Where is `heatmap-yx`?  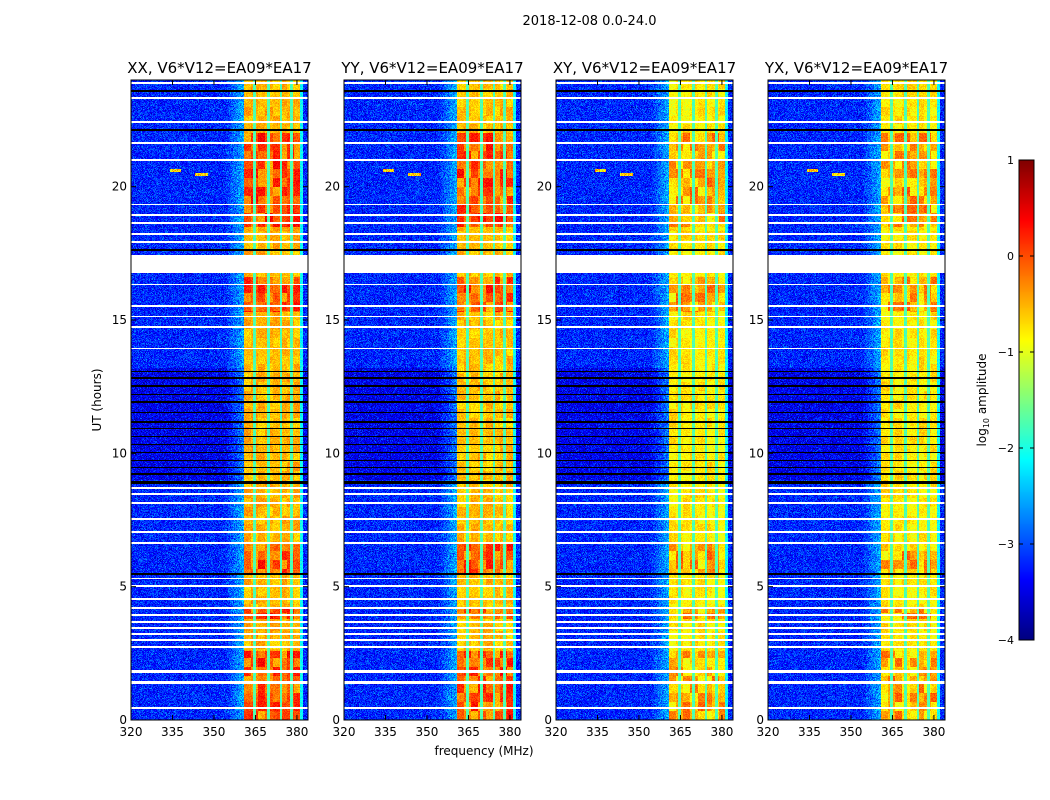 heatmap-yx is located at coordinates (856, 400).